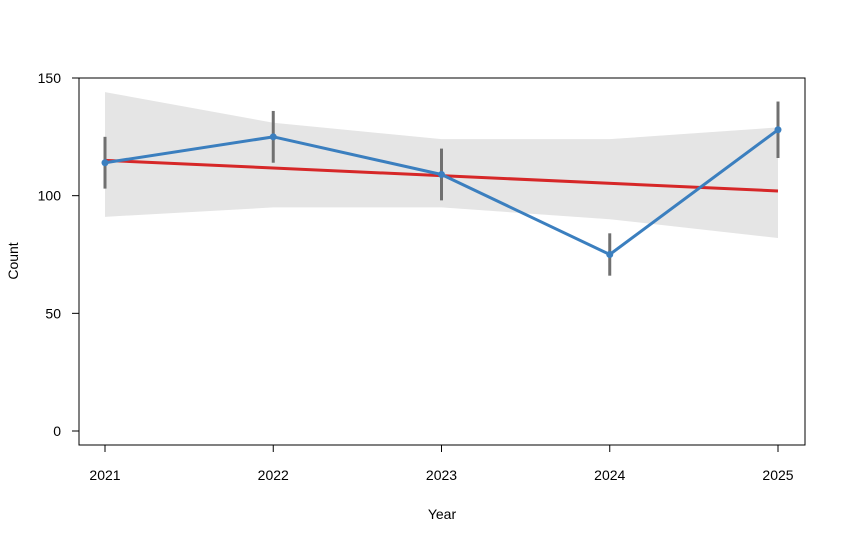  What do you see at coordinates (57, 431) in the screenshot?
I see `y-tick-label-0: 0` at bounding box center [57, 431].